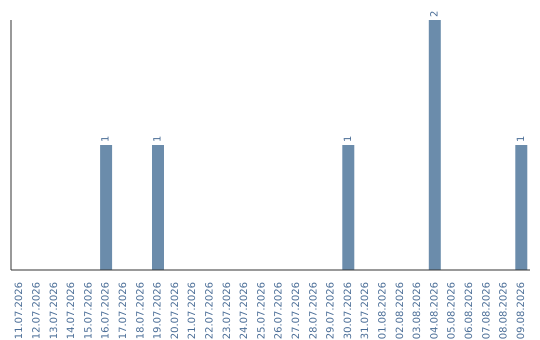  What do you see at coordinates (123, 311) in the screenshot?
I see `x-tick-label: 17.07.2026` at bounding box center [123, 311].